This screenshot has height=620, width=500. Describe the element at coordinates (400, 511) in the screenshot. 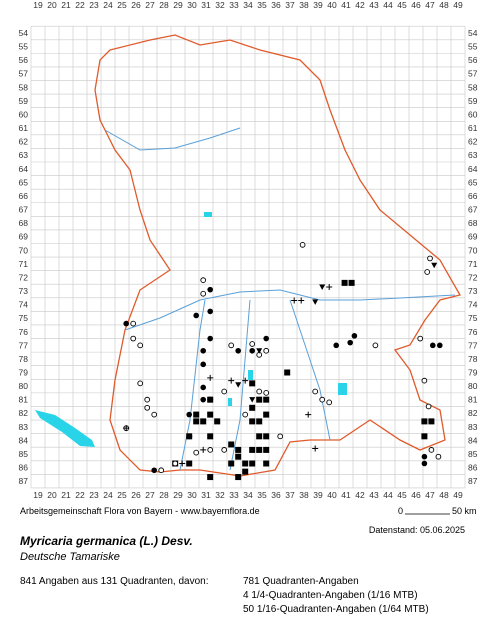

I see `scale-start: 0` at that location.